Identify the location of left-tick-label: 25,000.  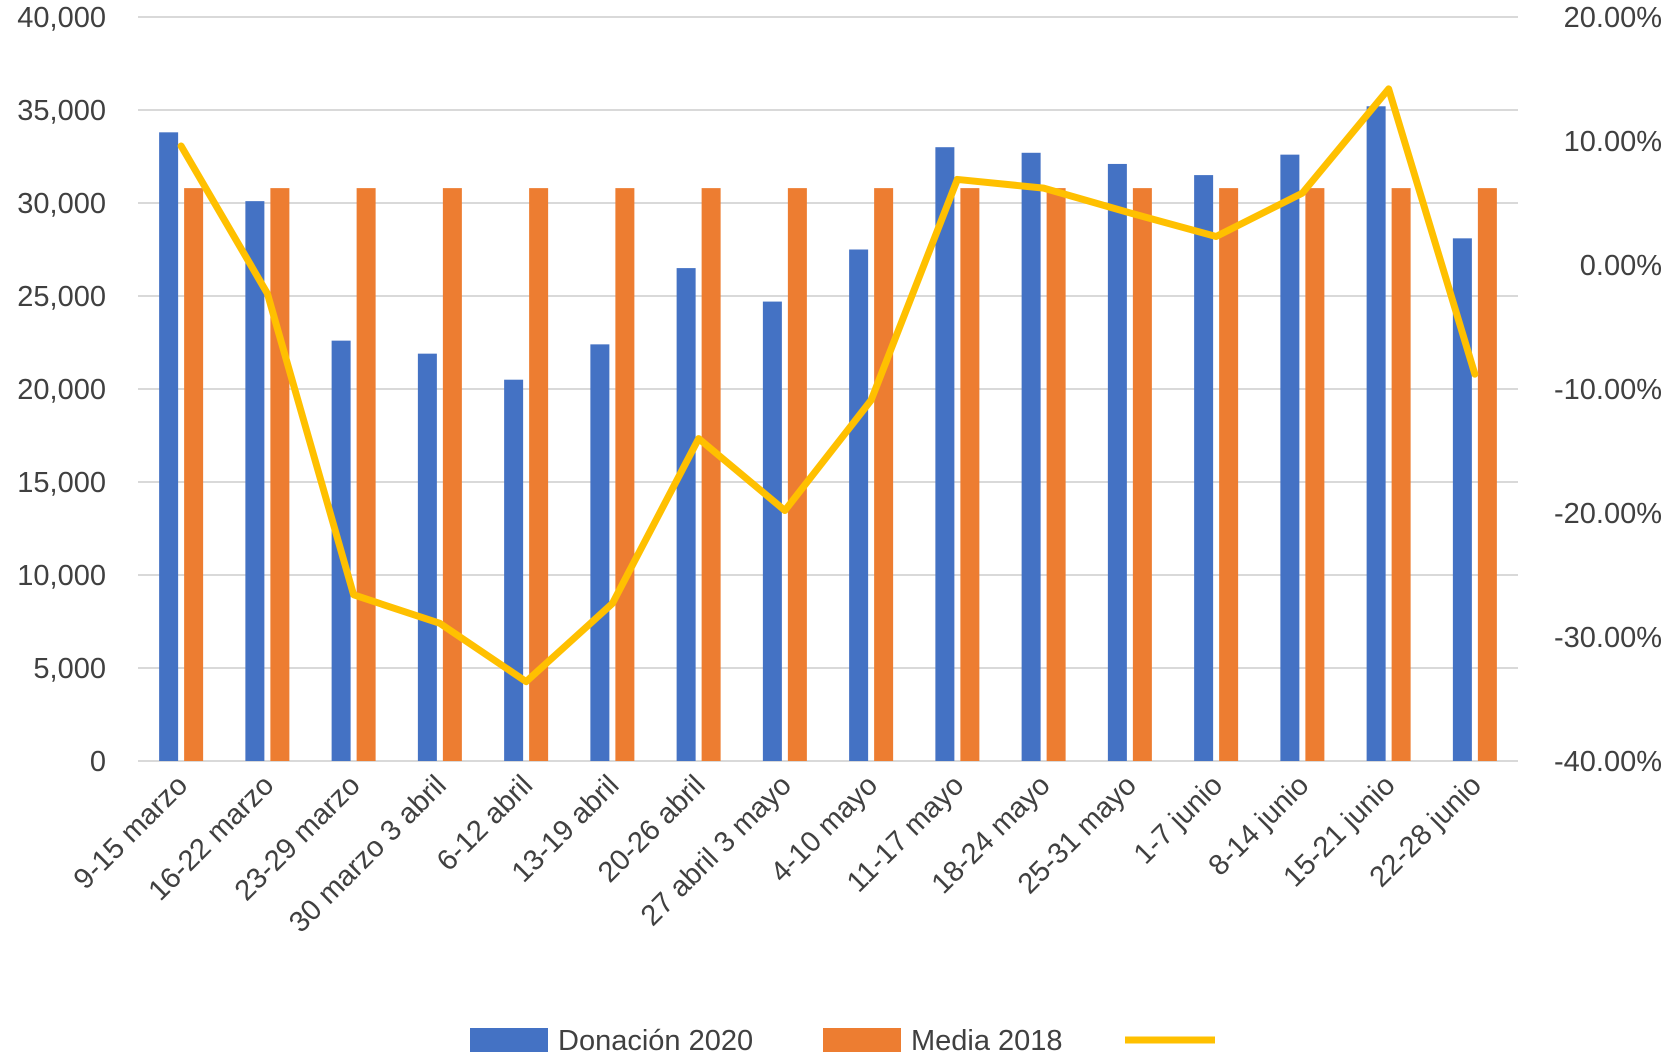
(61, 297).